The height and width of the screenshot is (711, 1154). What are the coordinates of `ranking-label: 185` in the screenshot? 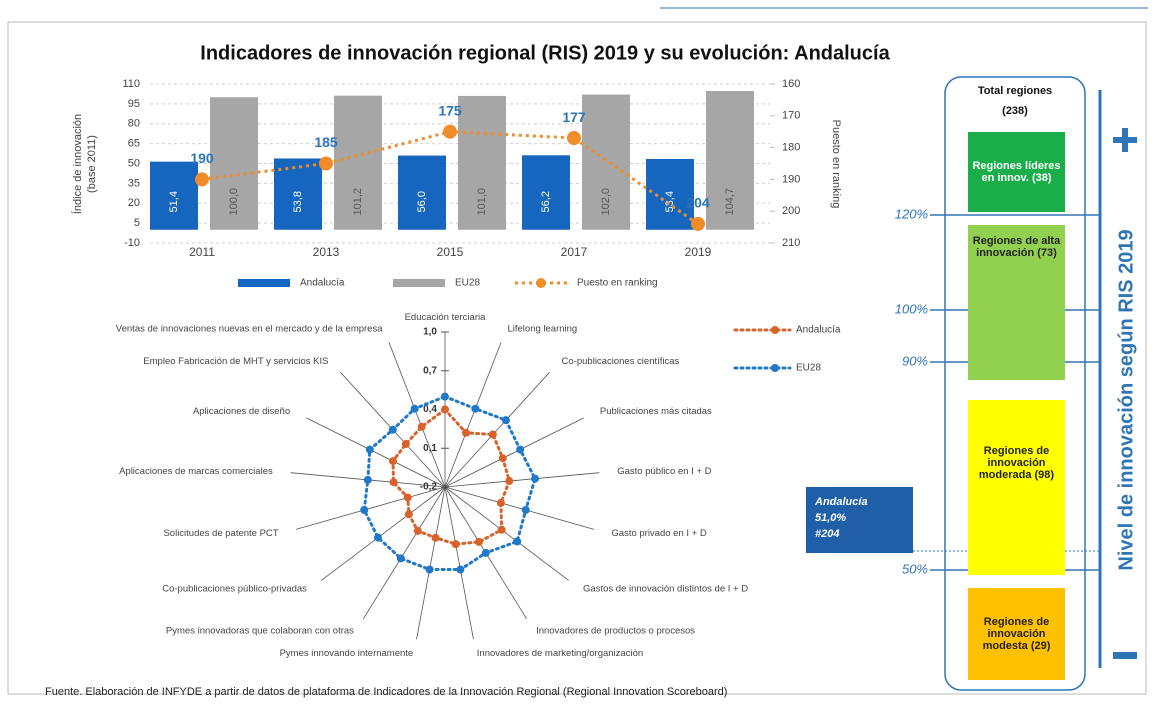 It's located at (326, 142).